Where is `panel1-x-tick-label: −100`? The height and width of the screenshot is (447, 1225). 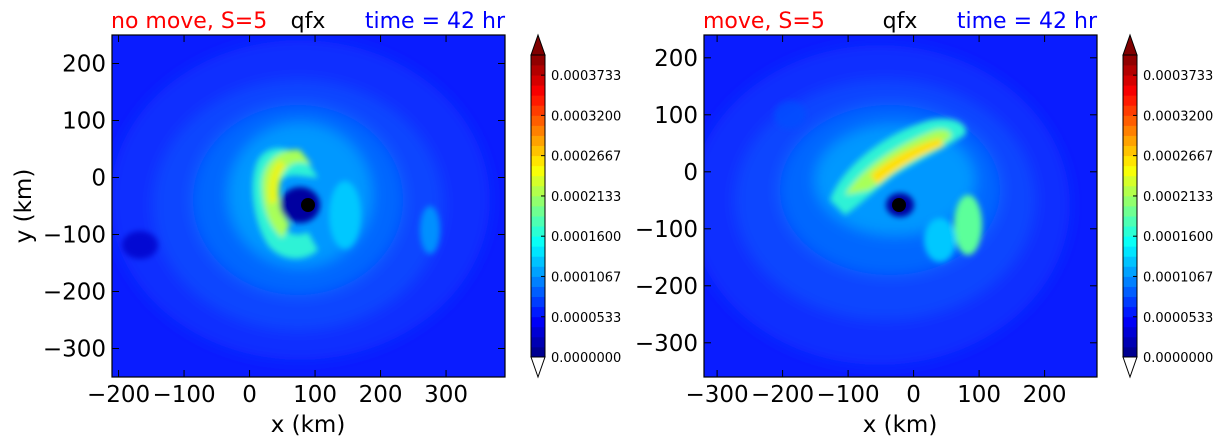
panel1-x-tick-label: −100 is located at coordinates (183, 395).